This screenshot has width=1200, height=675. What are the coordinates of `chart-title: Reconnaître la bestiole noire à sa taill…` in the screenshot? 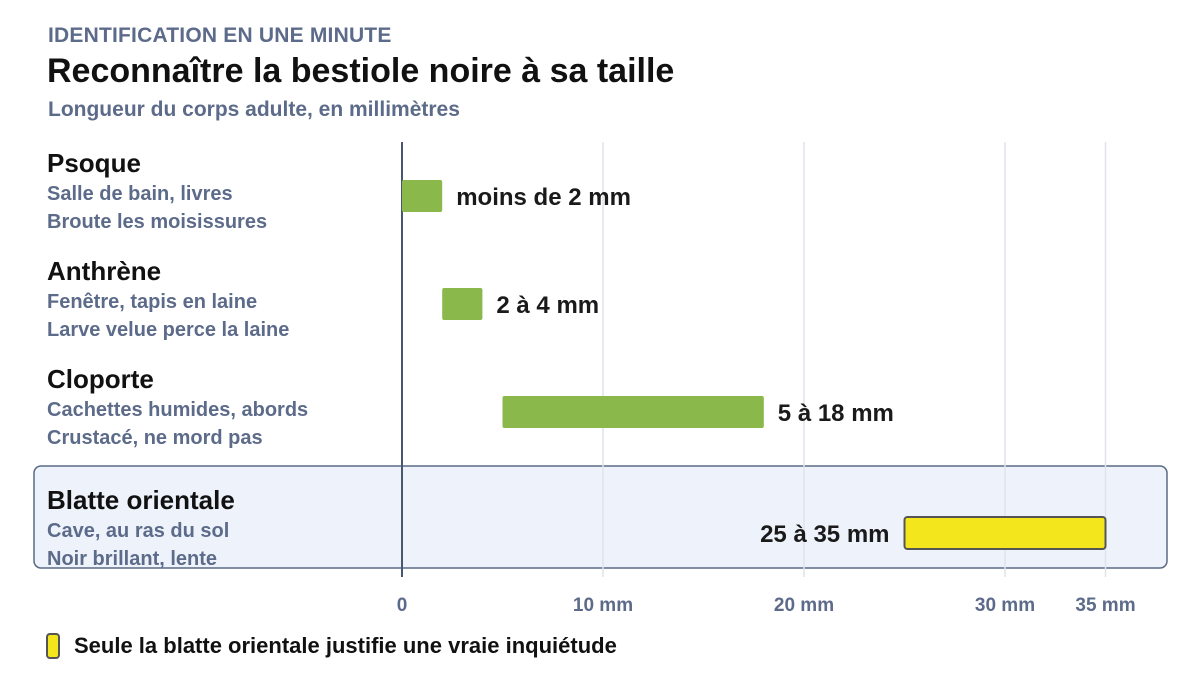 It's located at (361, 71).